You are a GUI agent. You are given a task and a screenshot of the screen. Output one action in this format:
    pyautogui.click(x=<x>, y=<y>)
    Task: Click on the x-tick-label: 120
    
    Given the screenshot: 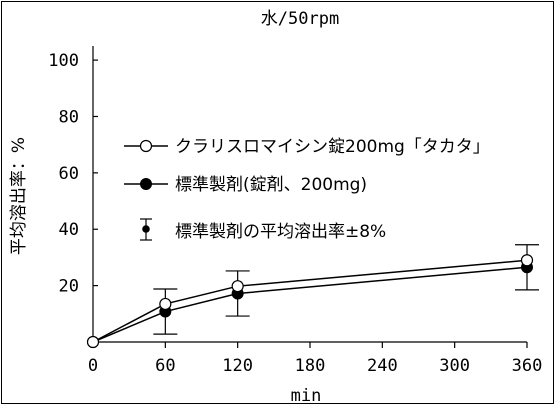 What is the action you would take?
    pyautogui.click(x=237, y=366)
    